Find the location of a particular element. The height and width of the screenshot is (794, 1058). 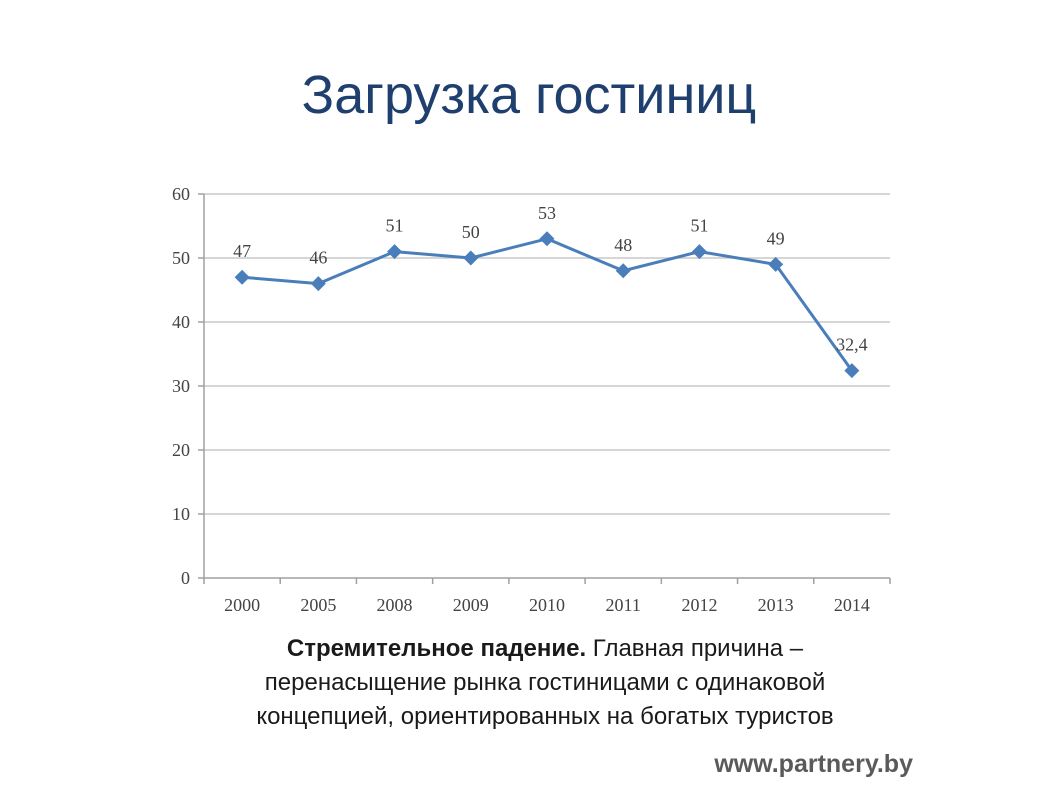

data-label: 53 is located at coordinates (547, 213).